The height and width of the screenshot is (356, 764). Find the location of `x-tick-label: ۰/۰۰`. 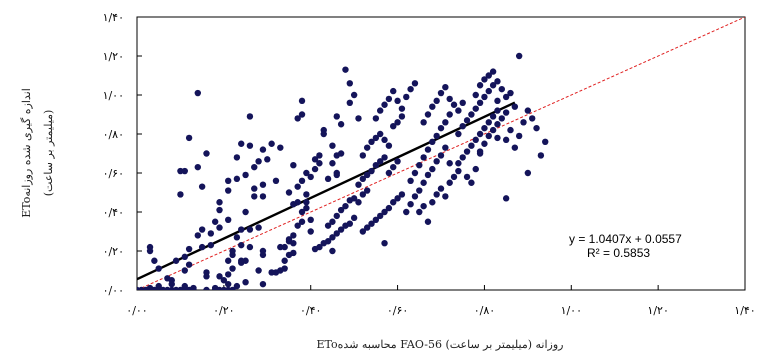

x-tick-label: ۰/۰۰ is located at coordinates (136, 310).